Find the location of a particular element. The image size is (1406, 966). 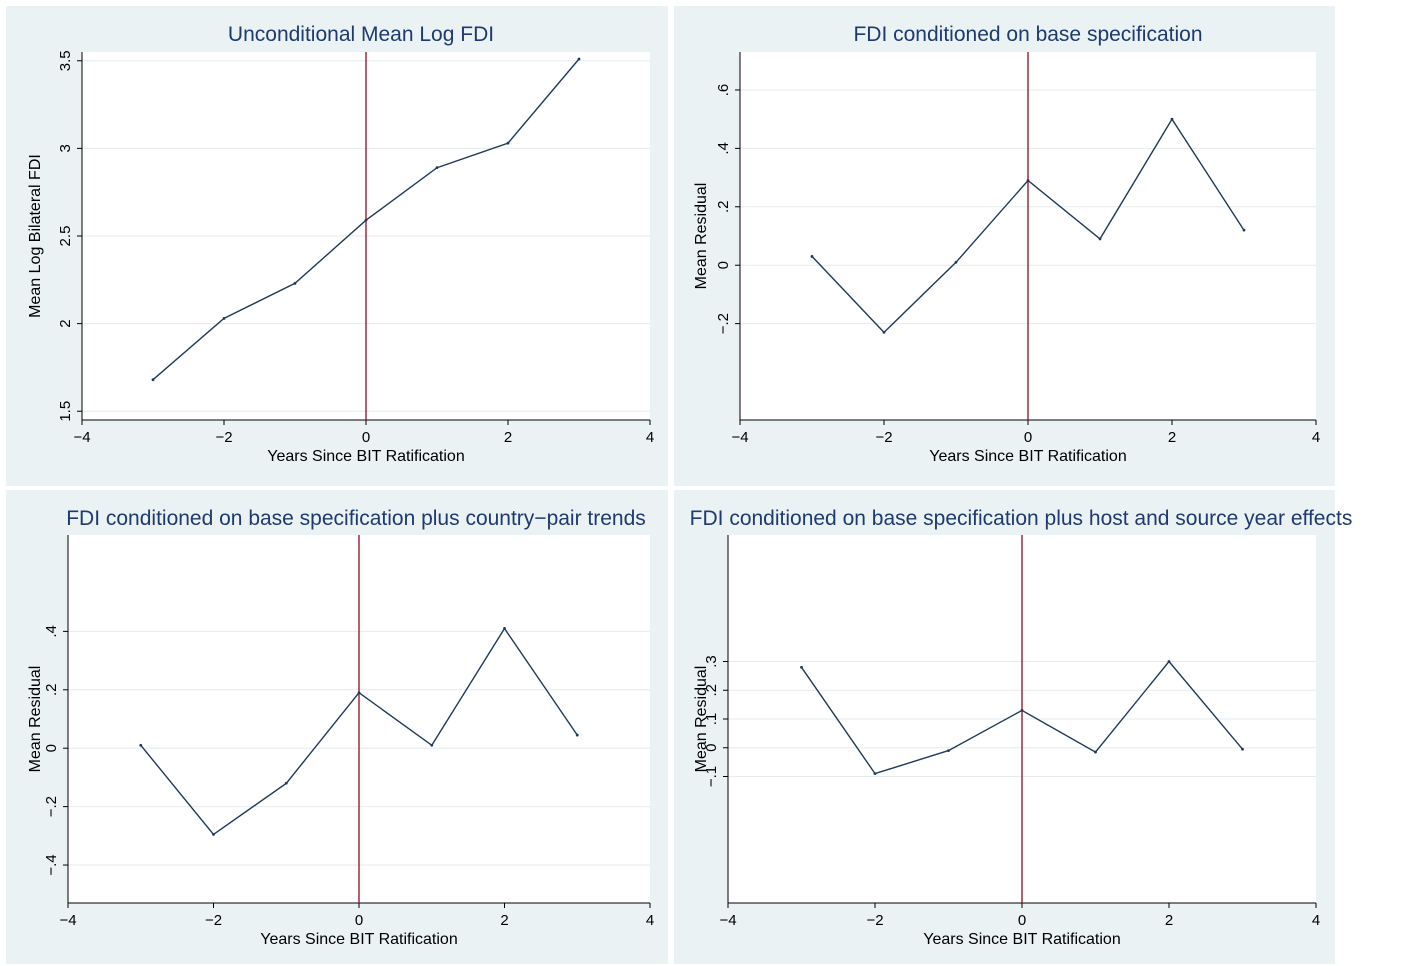

y-tick-label: −.1 is located at coordinates (711, 776).